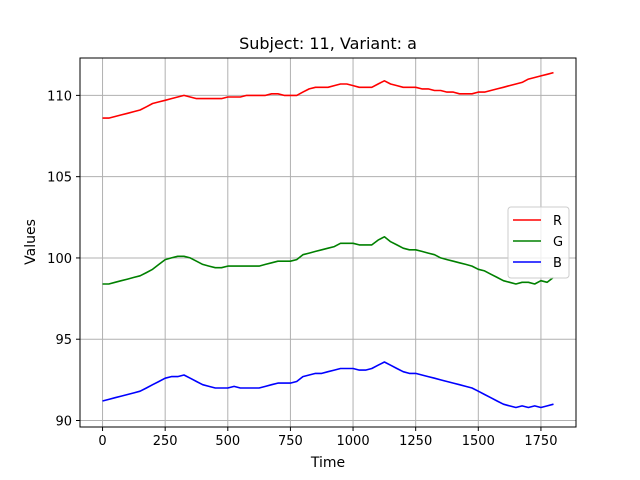 This screenshot has width=640, height=480. What do you see at coordinates (558, 242) in the screenshot?
I see `legend-label-G: G` at bounding box center [558, 242].